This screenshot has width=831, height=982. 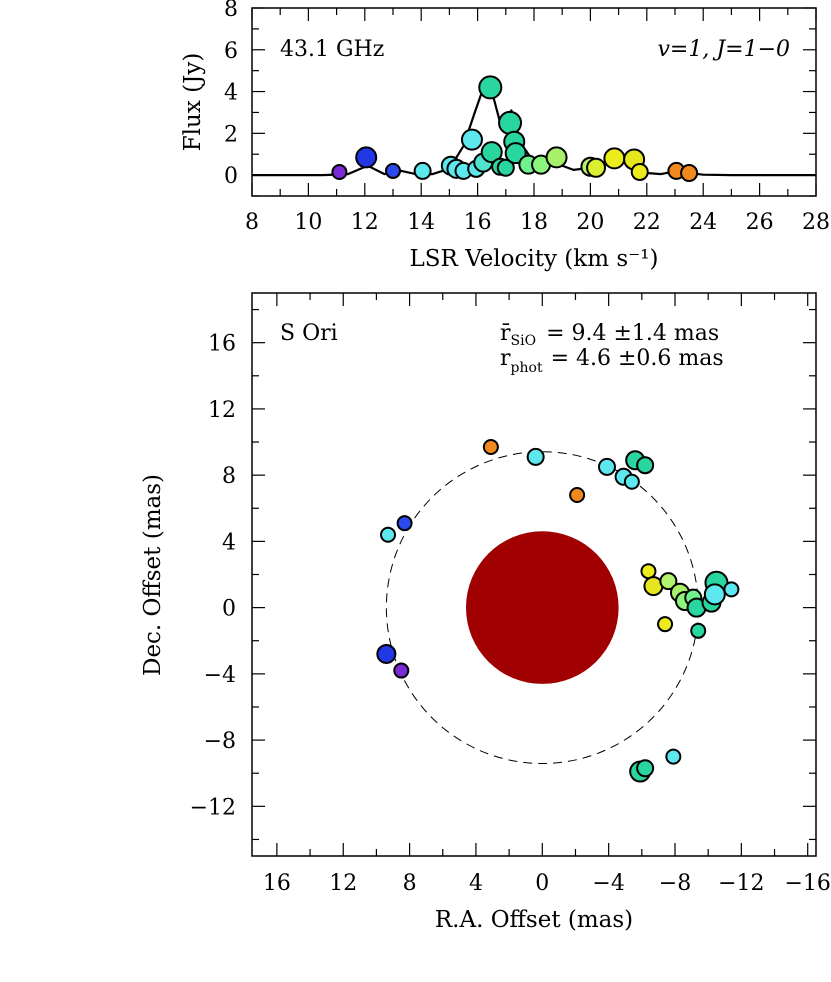 What do you see at coordinates (534, 920) in the screenshot?
I see `map-x-axis-title: R.A. Offset (mas)` at bounding box center [534, 920].